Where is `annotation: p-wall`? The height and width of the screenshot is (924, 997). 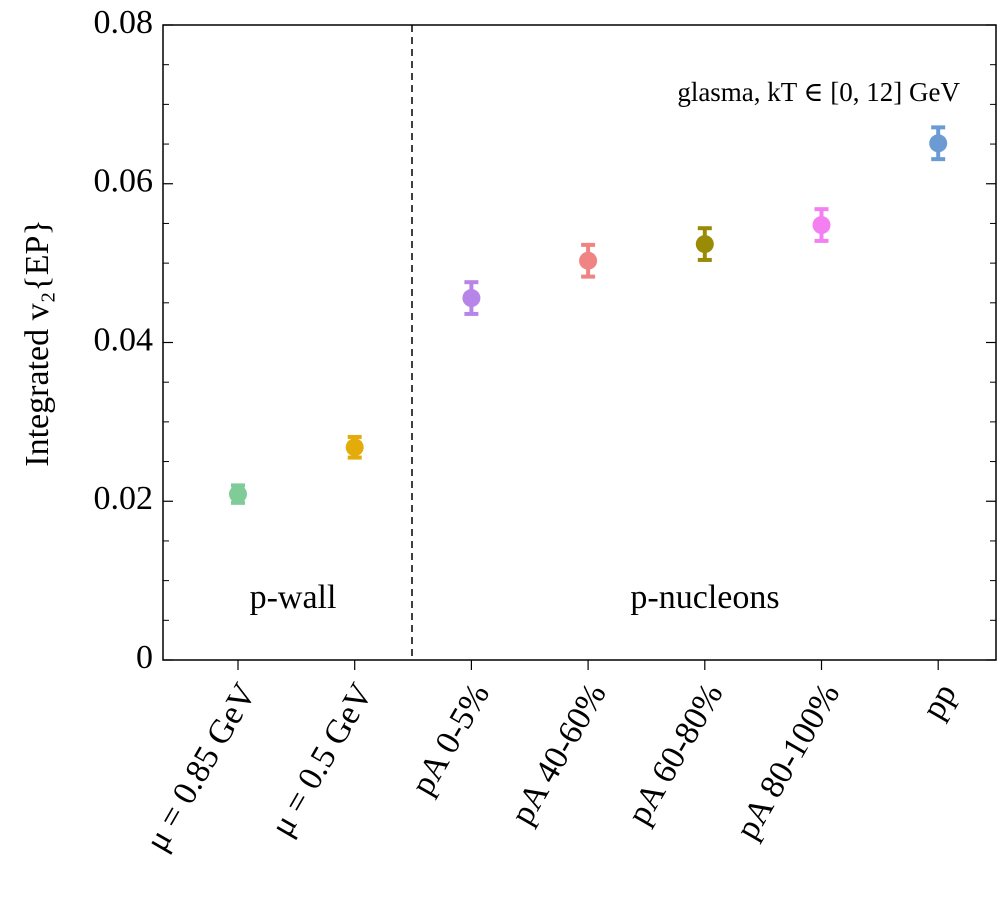 annotation: p-wall is located at coordinates (293, 597).